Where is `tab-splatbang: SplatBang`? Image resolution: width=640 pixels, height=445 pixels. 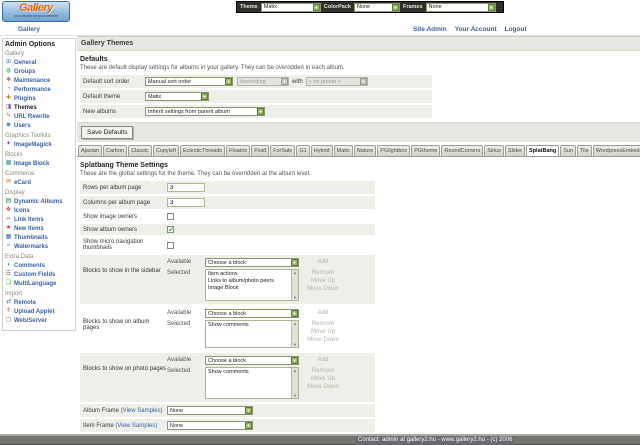
tab-splatbang: SplatBang is located at coordinates (543, 150).